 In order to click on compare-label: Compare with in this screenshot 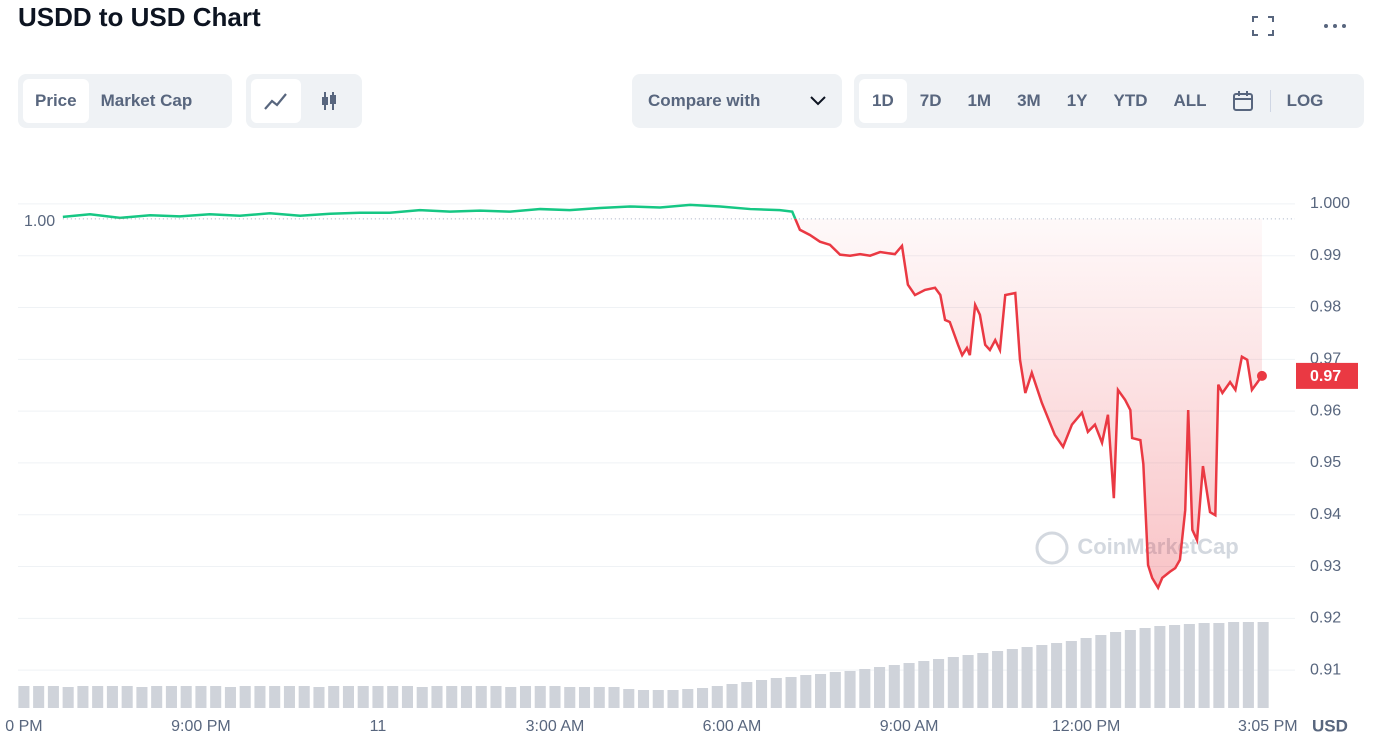, I will do `click(704, 100)`.